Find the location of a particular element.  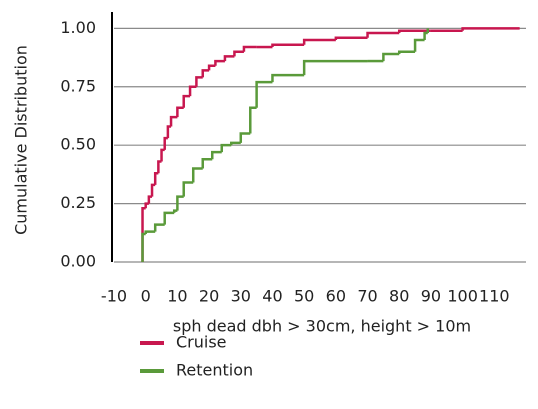

x-tick-label: 20 is located at coordinates (209, 296).